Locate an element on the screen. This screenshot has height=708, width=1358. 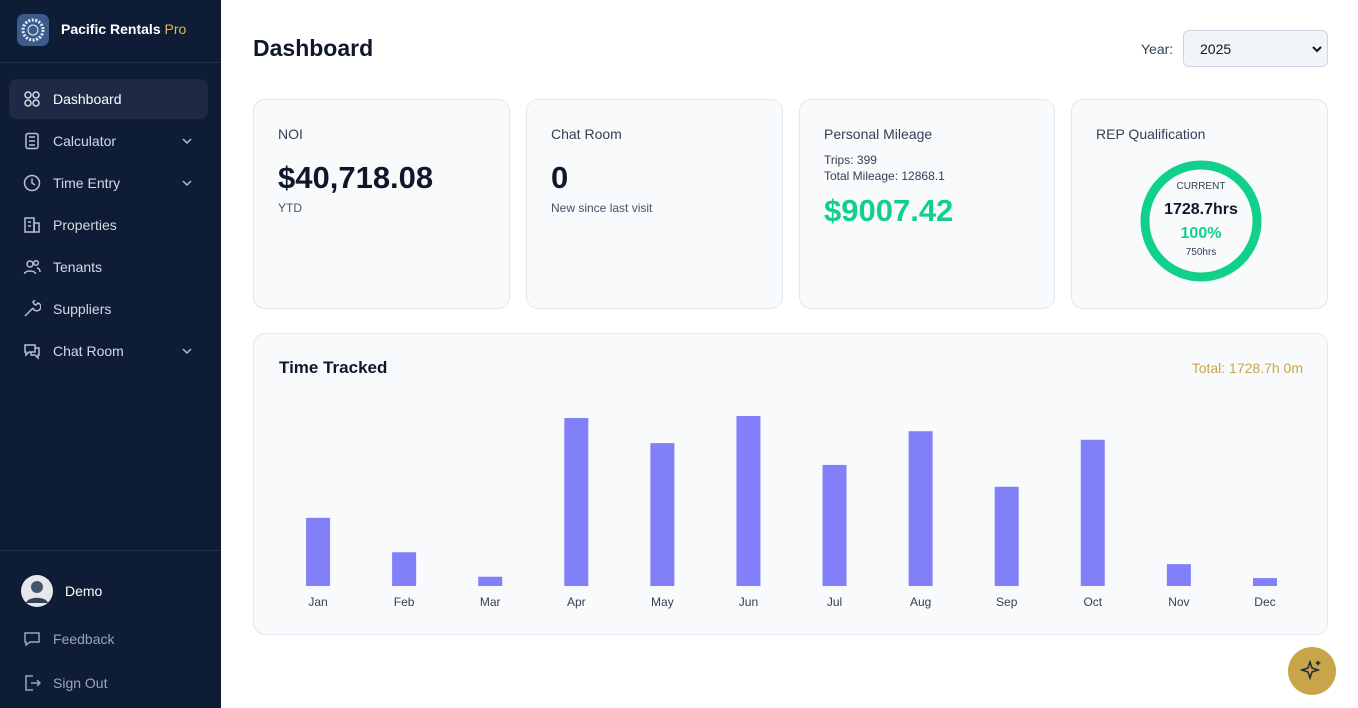
nav-item: Properties is located at coordinates (108, 225).